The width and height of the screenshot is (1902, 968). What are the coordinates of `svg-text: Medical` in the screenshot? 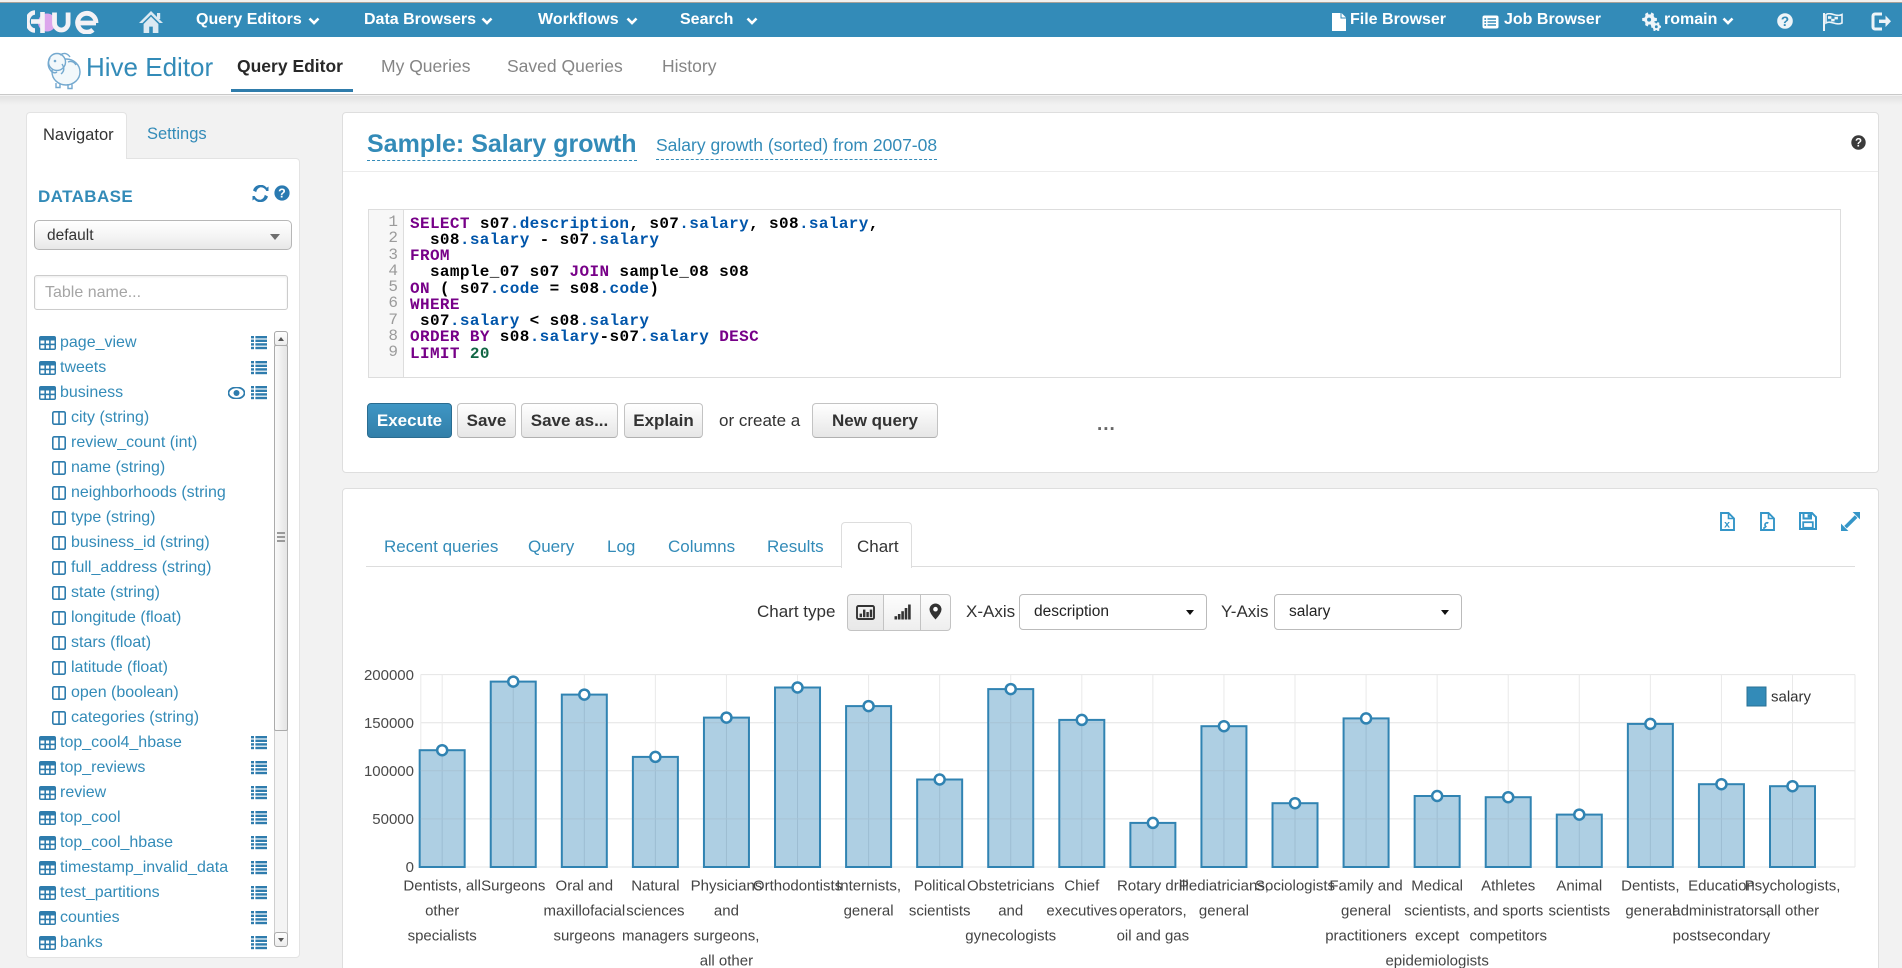 It's located at (1437, 886).